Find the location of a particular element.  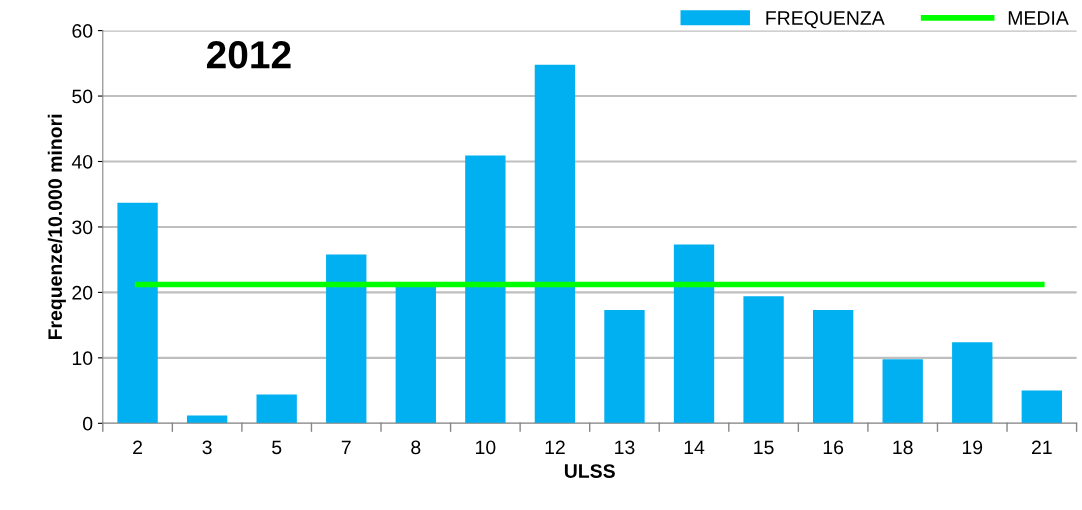

y-tick-label: 10 is located at coordinates (82, 358).